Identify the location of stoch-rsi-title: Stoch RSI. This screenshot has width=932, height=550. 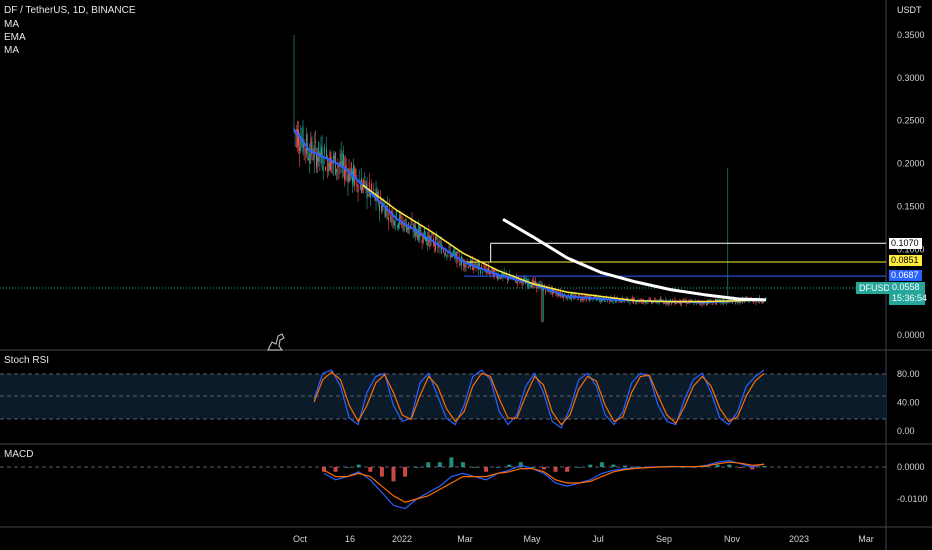
(27, 360).